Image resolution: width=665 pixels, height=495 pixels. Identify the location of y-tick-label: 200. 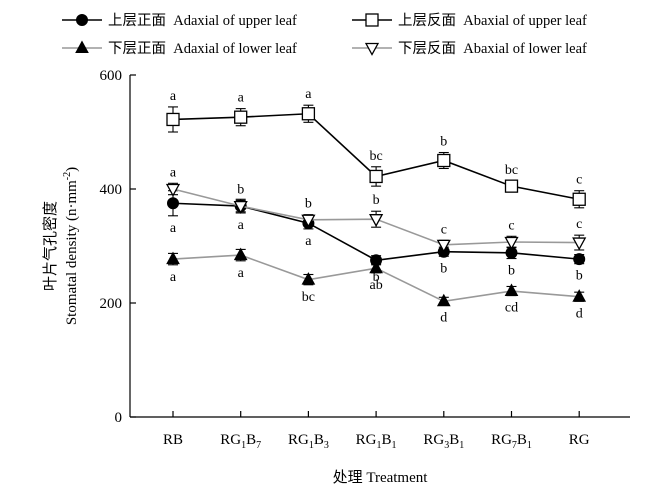
(111, 304).